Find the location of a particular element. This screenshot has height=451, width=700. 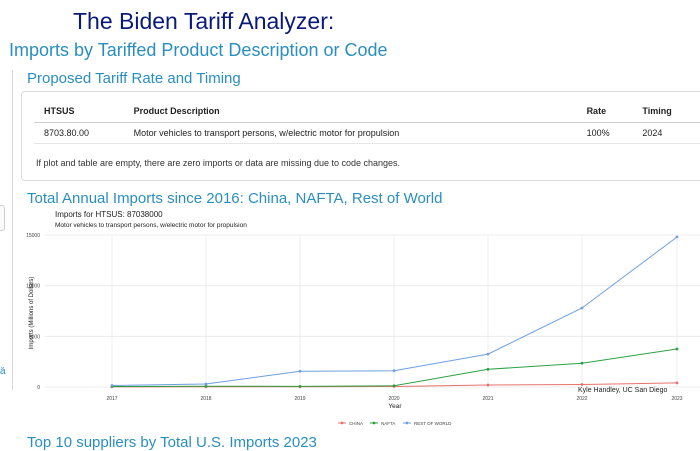

x-axis-label: Year is located at coordinates (395, 406).